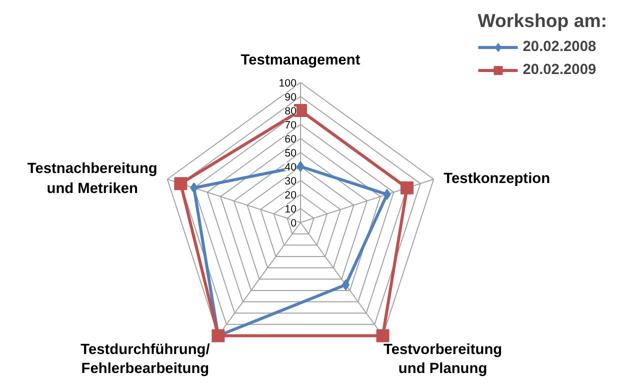  I want to click on spoke-label: Testnachbereitung und Metriken, so click(92, 179).